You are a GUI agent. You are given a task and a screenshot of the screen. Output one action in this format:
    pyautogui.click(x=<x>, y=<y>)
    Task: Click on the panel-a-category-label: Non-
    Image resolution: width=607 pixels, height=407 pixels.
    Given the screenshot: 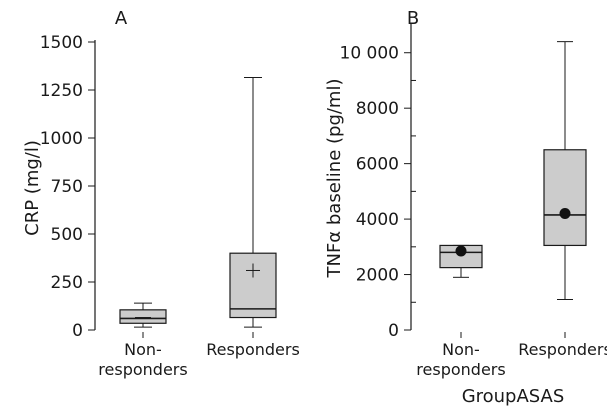 What is the action you would take?
    pyautogui.click(x=143, y=349)
    